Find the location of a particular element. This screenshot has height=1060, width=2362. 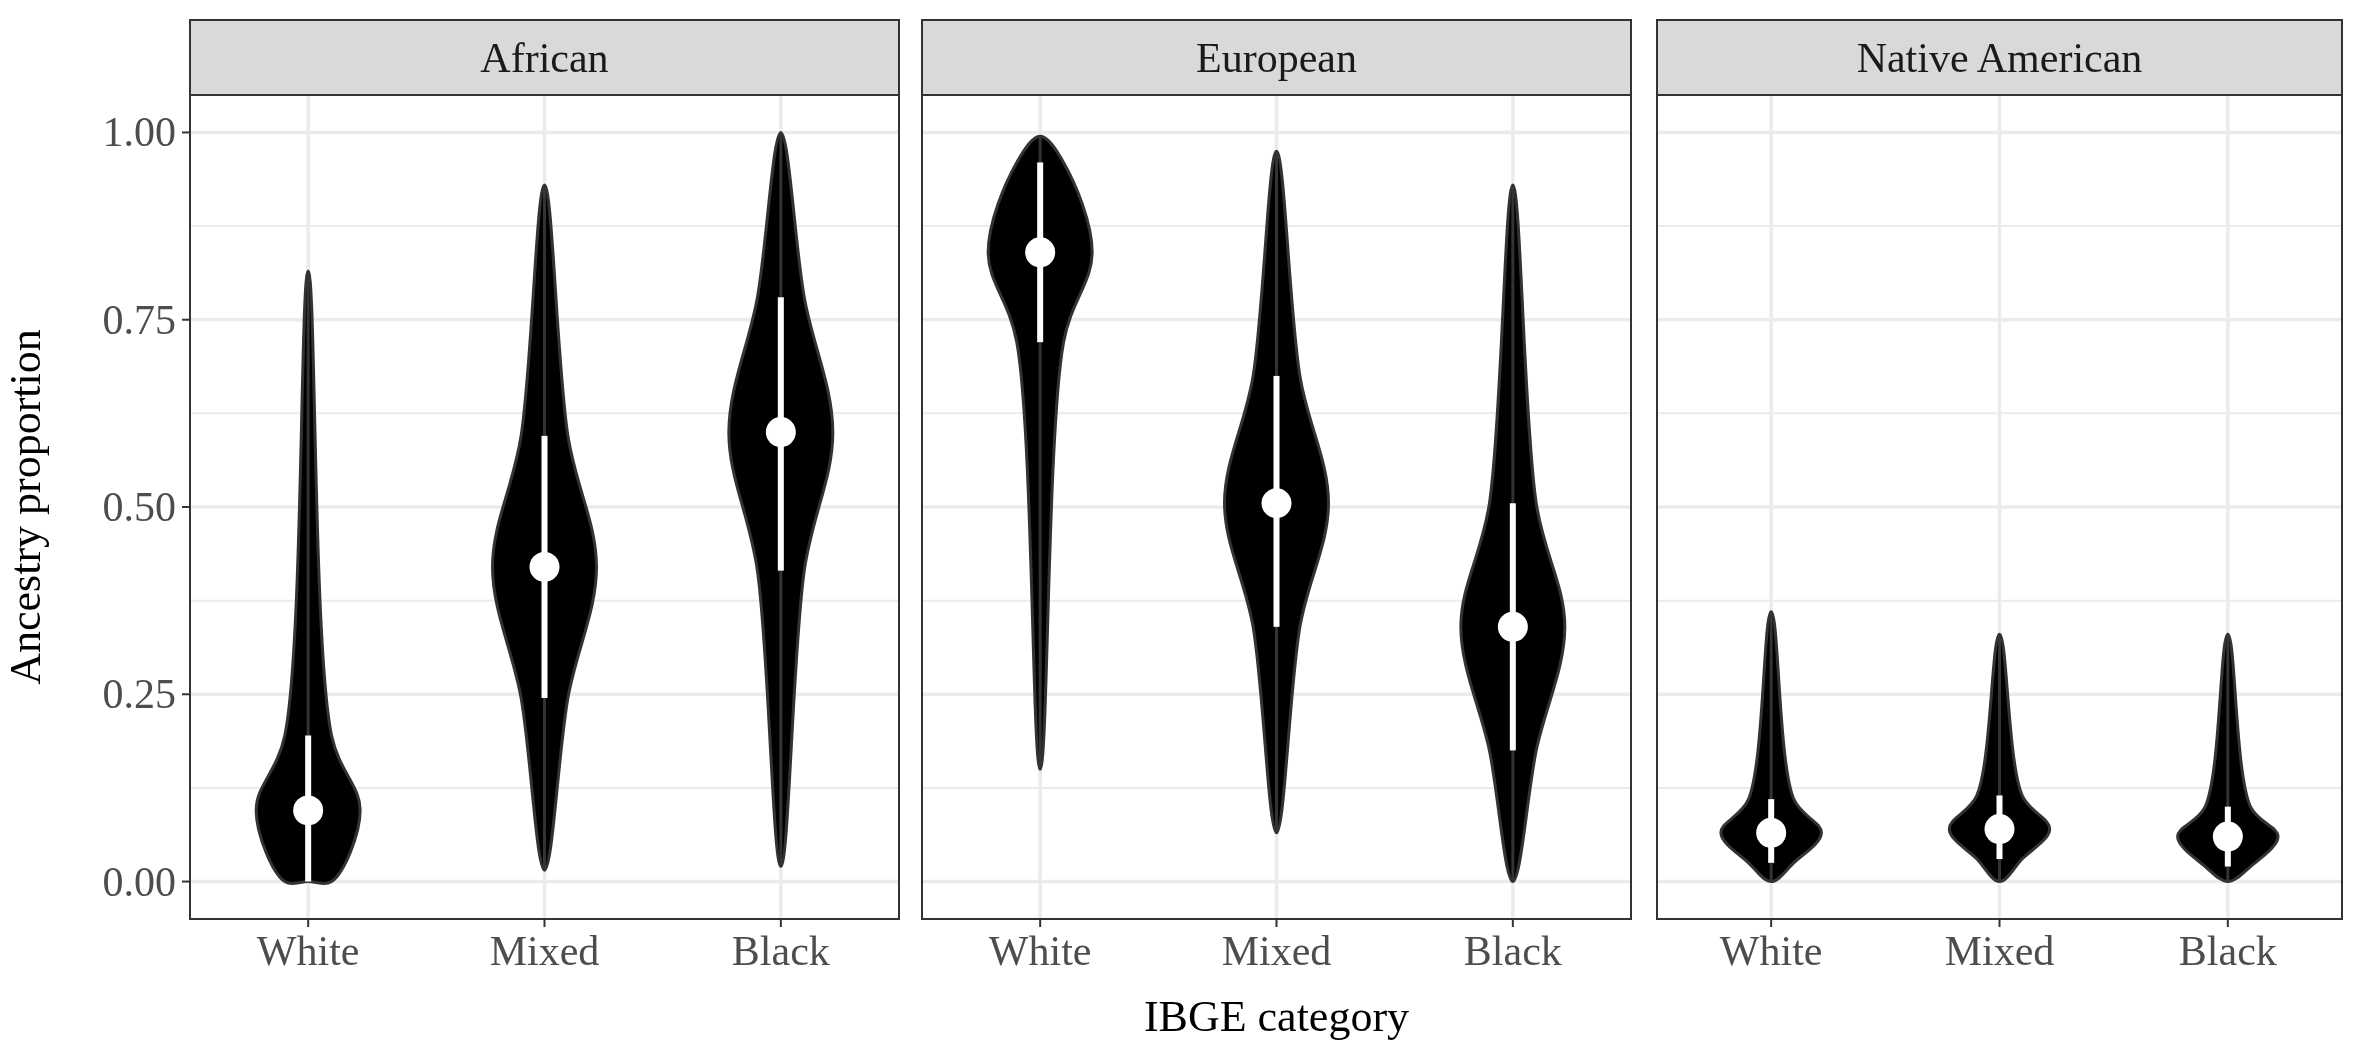

y-tick-label: 1.00 is located at coordinates (139, 132).